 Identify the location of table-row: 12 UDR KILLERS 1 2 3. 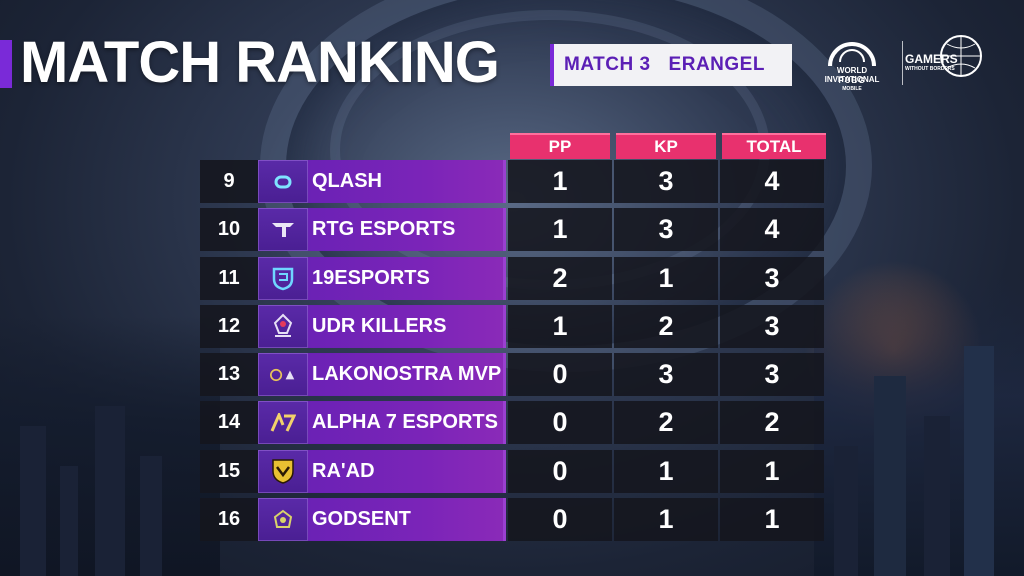
(513, 326).